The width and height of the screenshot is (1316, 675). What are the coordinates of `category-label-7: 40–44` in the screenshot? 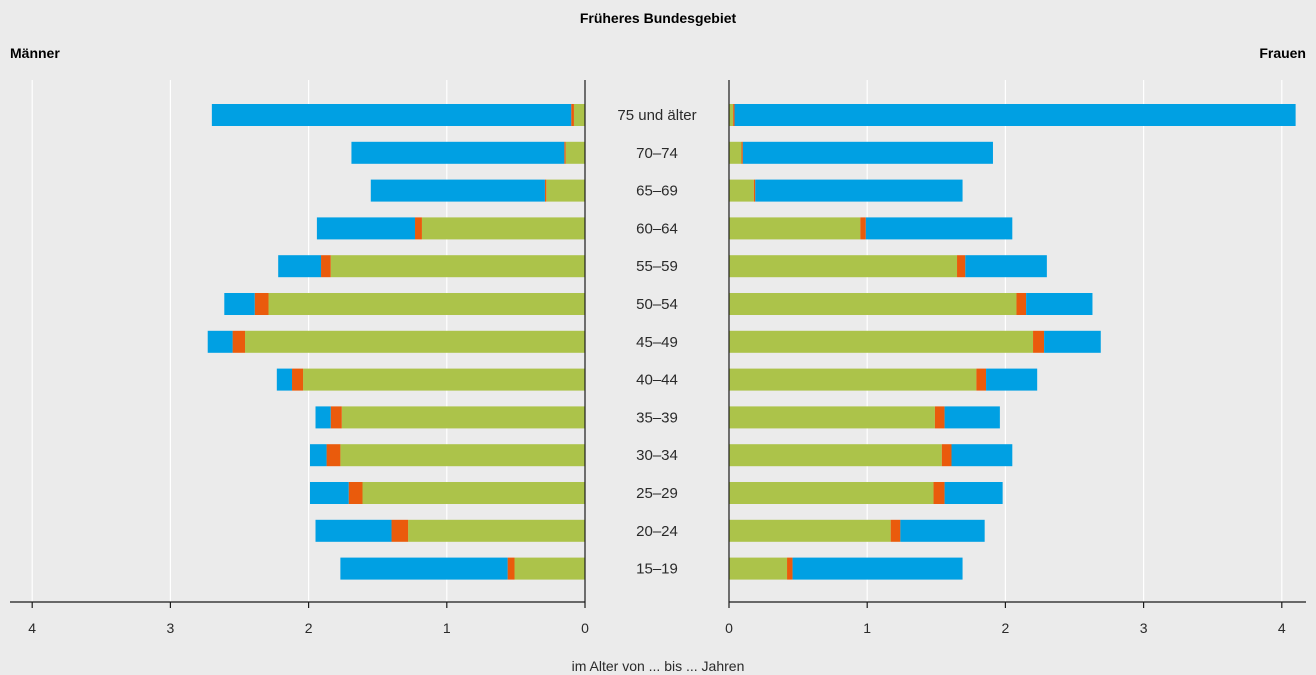 It's located at (657, 380).